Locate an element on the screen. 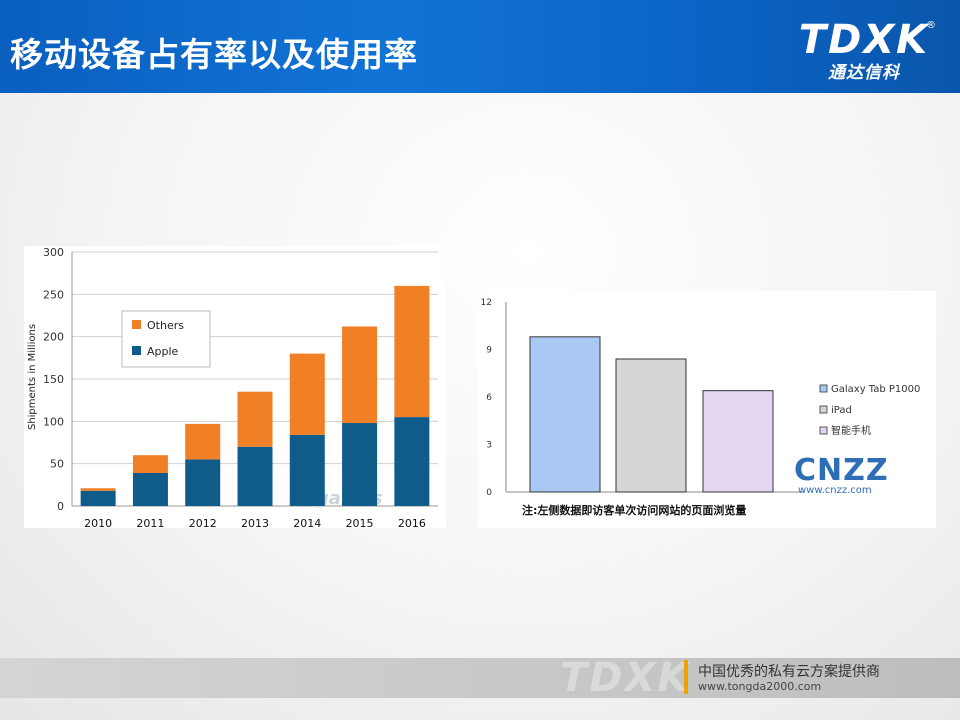  legend-swatch-others is located at coordinates (136, 324).